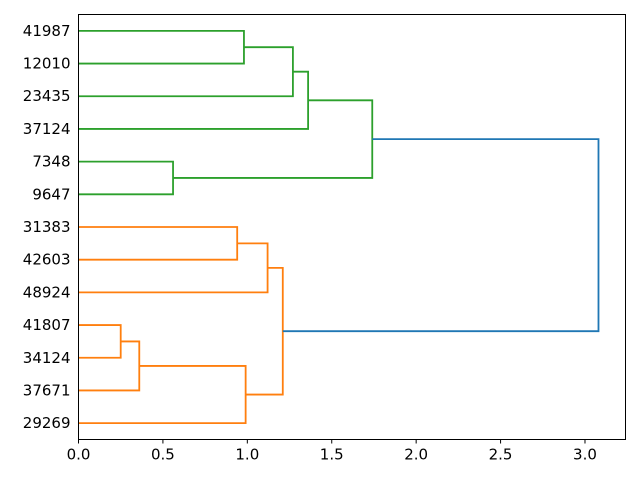 The width and height of the screenshot is (640, 480). Describe the element at coordinates (585, 455) in the screenshot. I see `x-tick-label: 3.0` at that location.